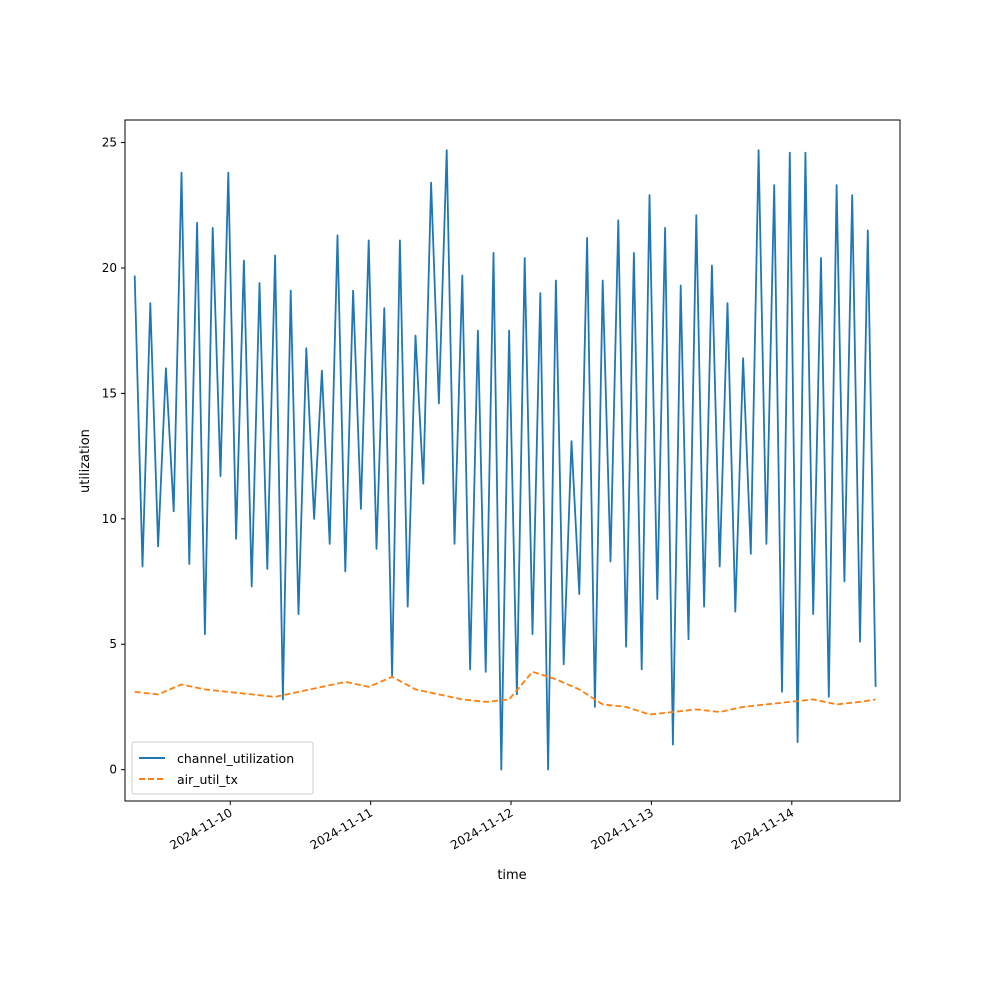 Image resolution: width=1000 pixels, height=1000 pixels. What do you see at coordinates (622, 828) in the screenshot?
I see `x-tick-label: 2024-11-13` at bounding box center [622, 828].